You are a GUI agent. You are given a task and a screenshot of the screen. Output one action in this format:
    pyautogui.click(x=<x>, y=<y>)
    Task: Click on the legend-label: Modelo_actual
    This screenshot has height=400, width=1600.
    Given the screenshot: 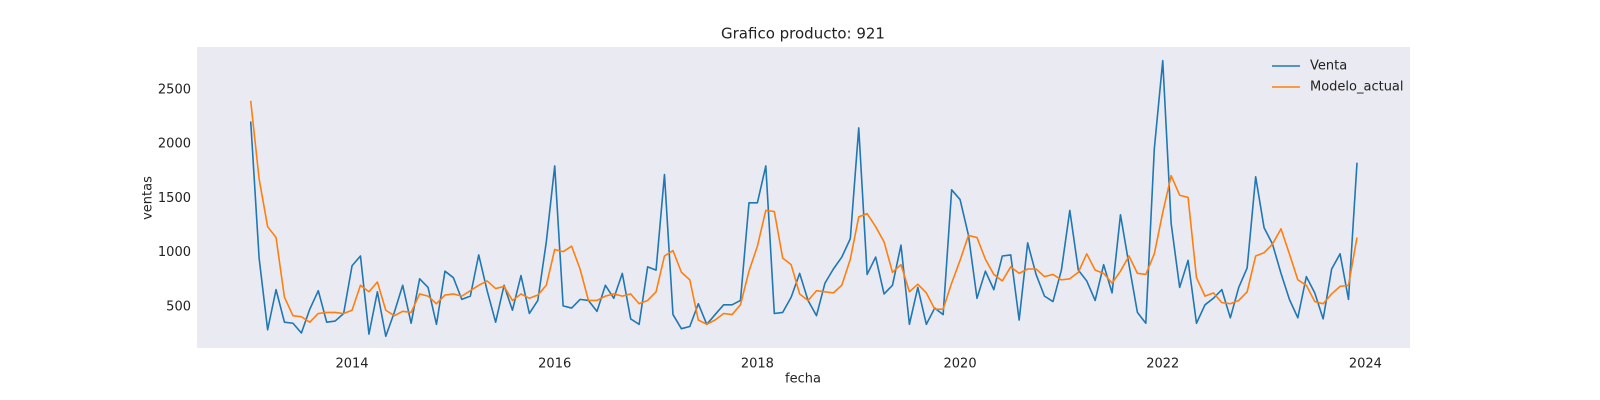 What is the action you would take?
    pyautogui.click(x=1357, y=87)
    